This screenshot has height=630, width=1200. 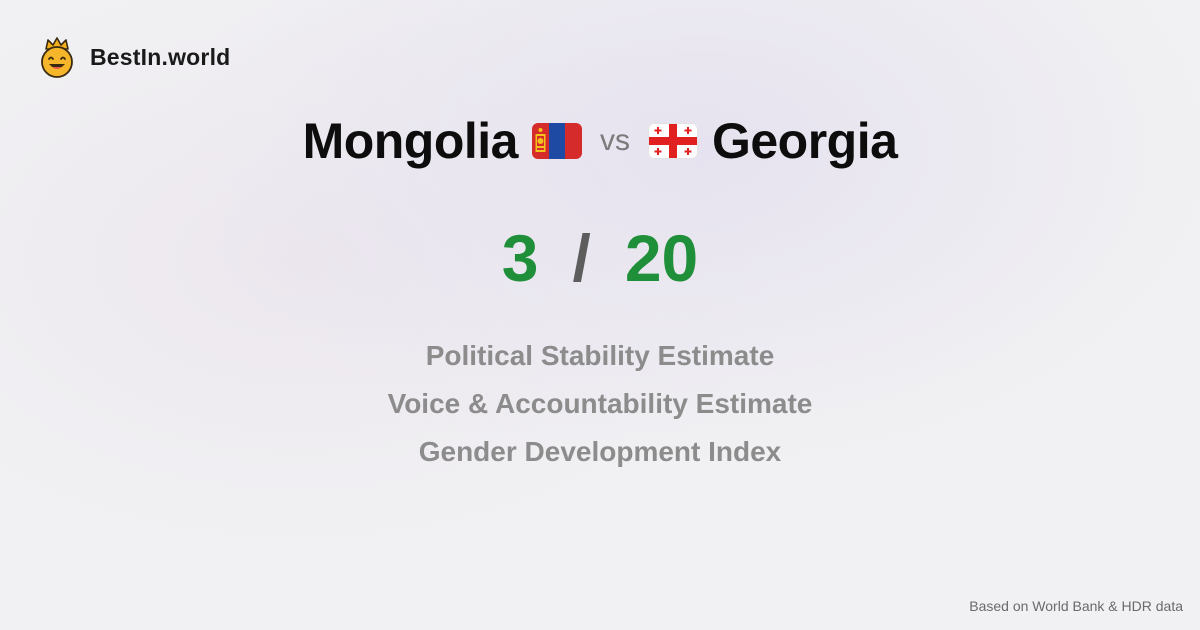 What do you see at coordinates (661, 258) in the screenshot?
I see `right-score: 20` at bounding box center [661, 258].